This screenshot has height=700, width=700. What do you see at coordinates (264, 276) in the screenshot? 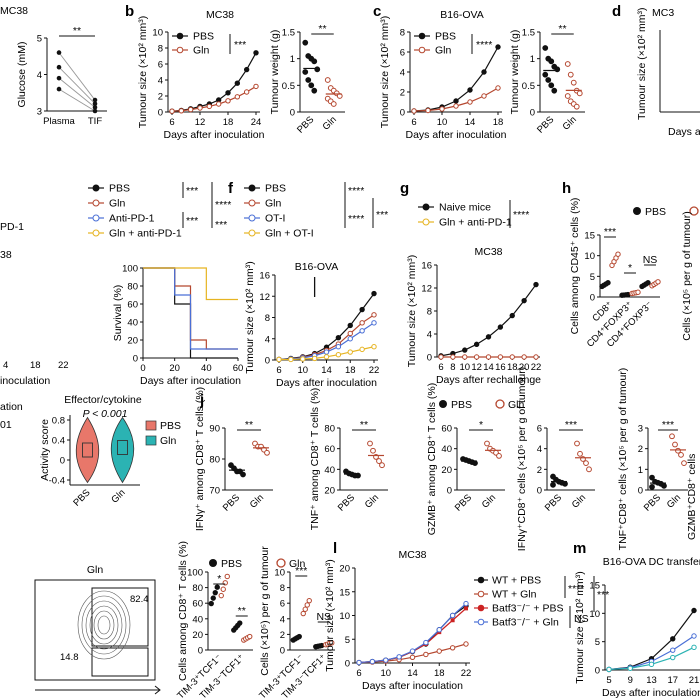
I see `panel-f-ytick-label-4: 16` at bounding box center [264, 276].